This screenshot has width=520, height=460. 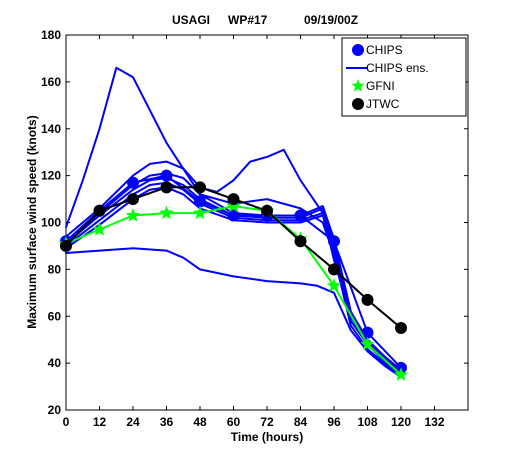 I want to click on y-tick-label: 40, so click(x=55, y=363).